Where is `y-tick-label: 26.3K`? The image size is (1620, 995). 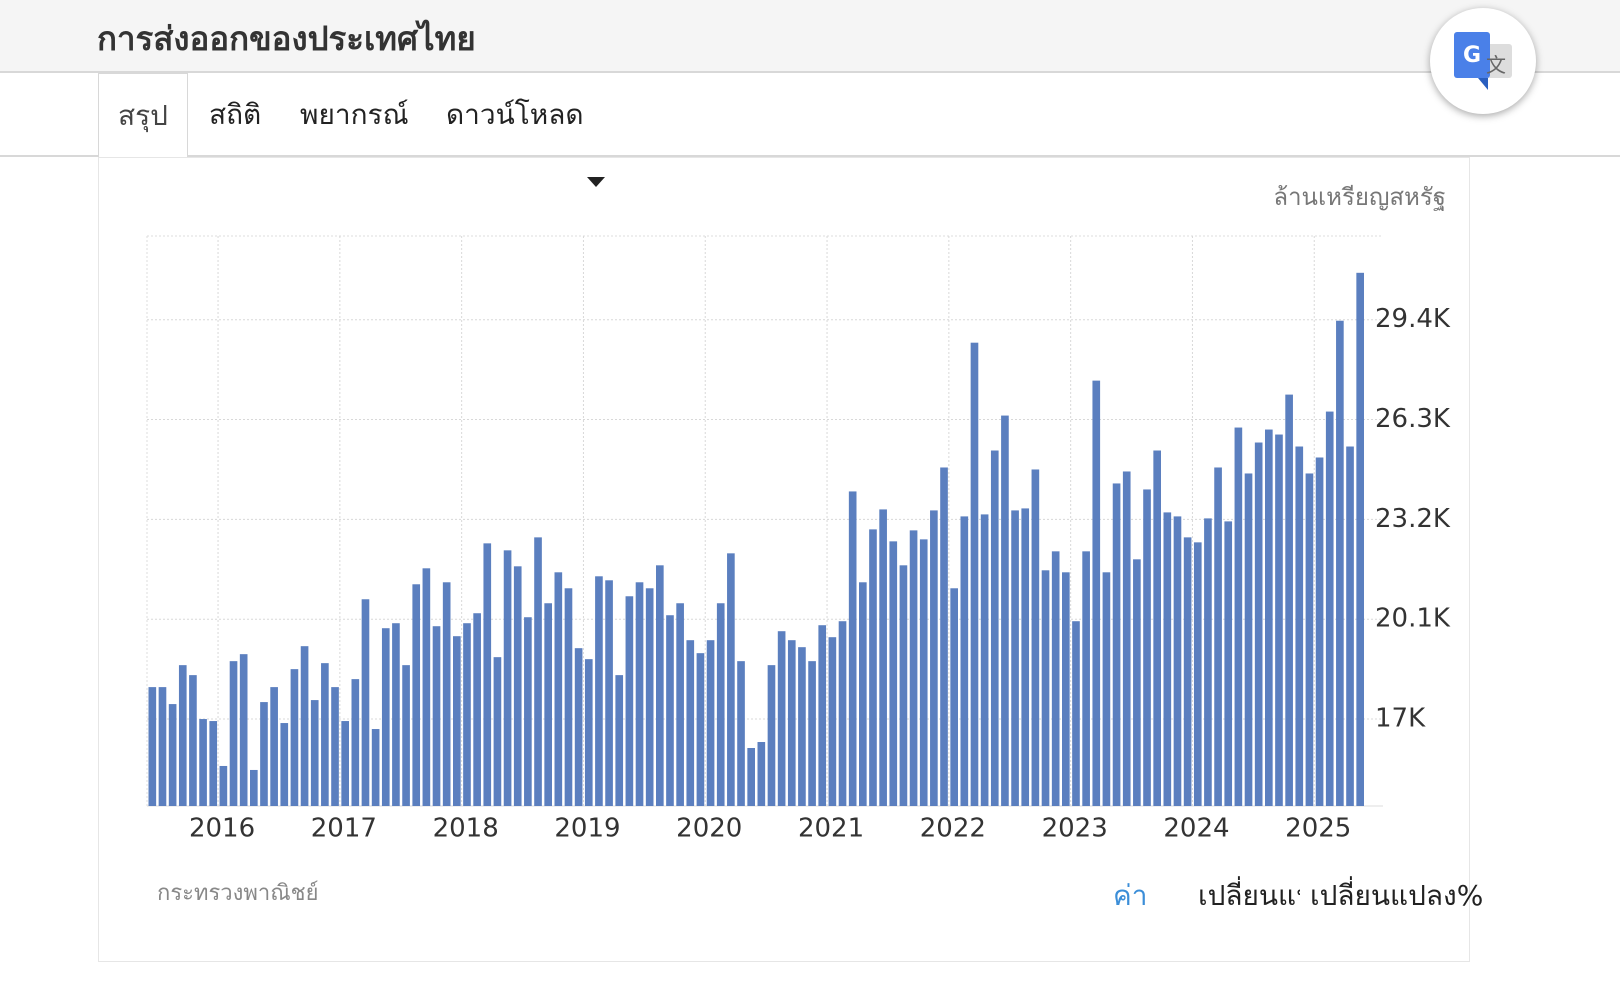
y-tick-label: 26.3K is located at coordinates (1413, 419).